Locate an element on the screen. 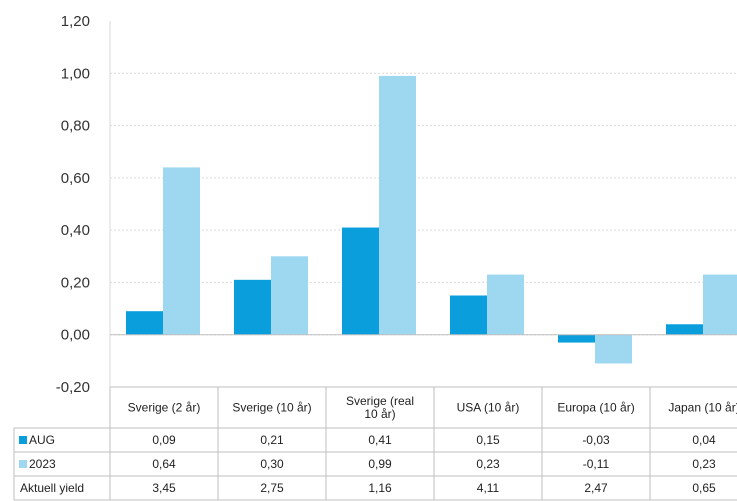  y-tick-label: 0,20 is located at coordinates (75, 282).